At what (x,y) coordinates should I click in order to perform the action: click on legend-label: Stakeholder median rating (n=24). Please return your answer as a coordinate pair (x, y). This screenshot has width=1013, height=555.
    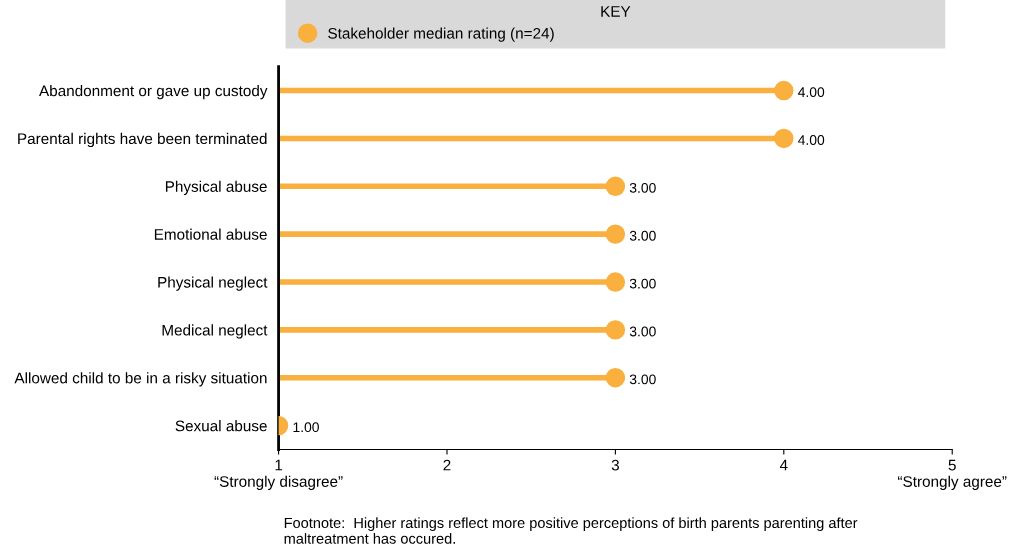
    Looking at the image, I should click on (441, 34).